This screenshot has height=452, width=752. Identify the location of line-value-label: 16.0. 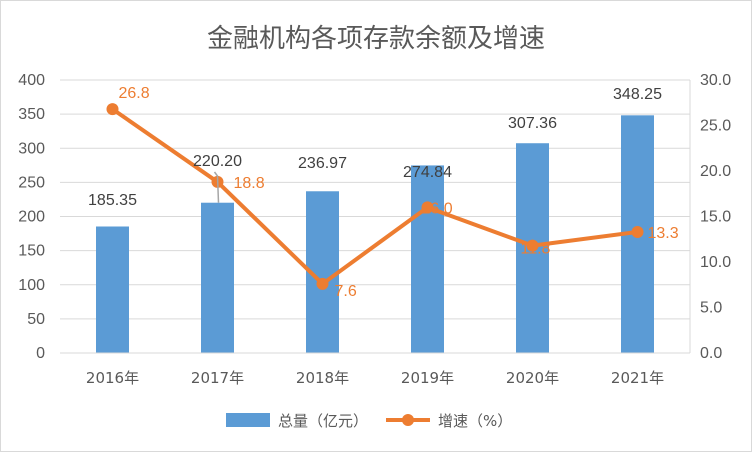
(437, 208).